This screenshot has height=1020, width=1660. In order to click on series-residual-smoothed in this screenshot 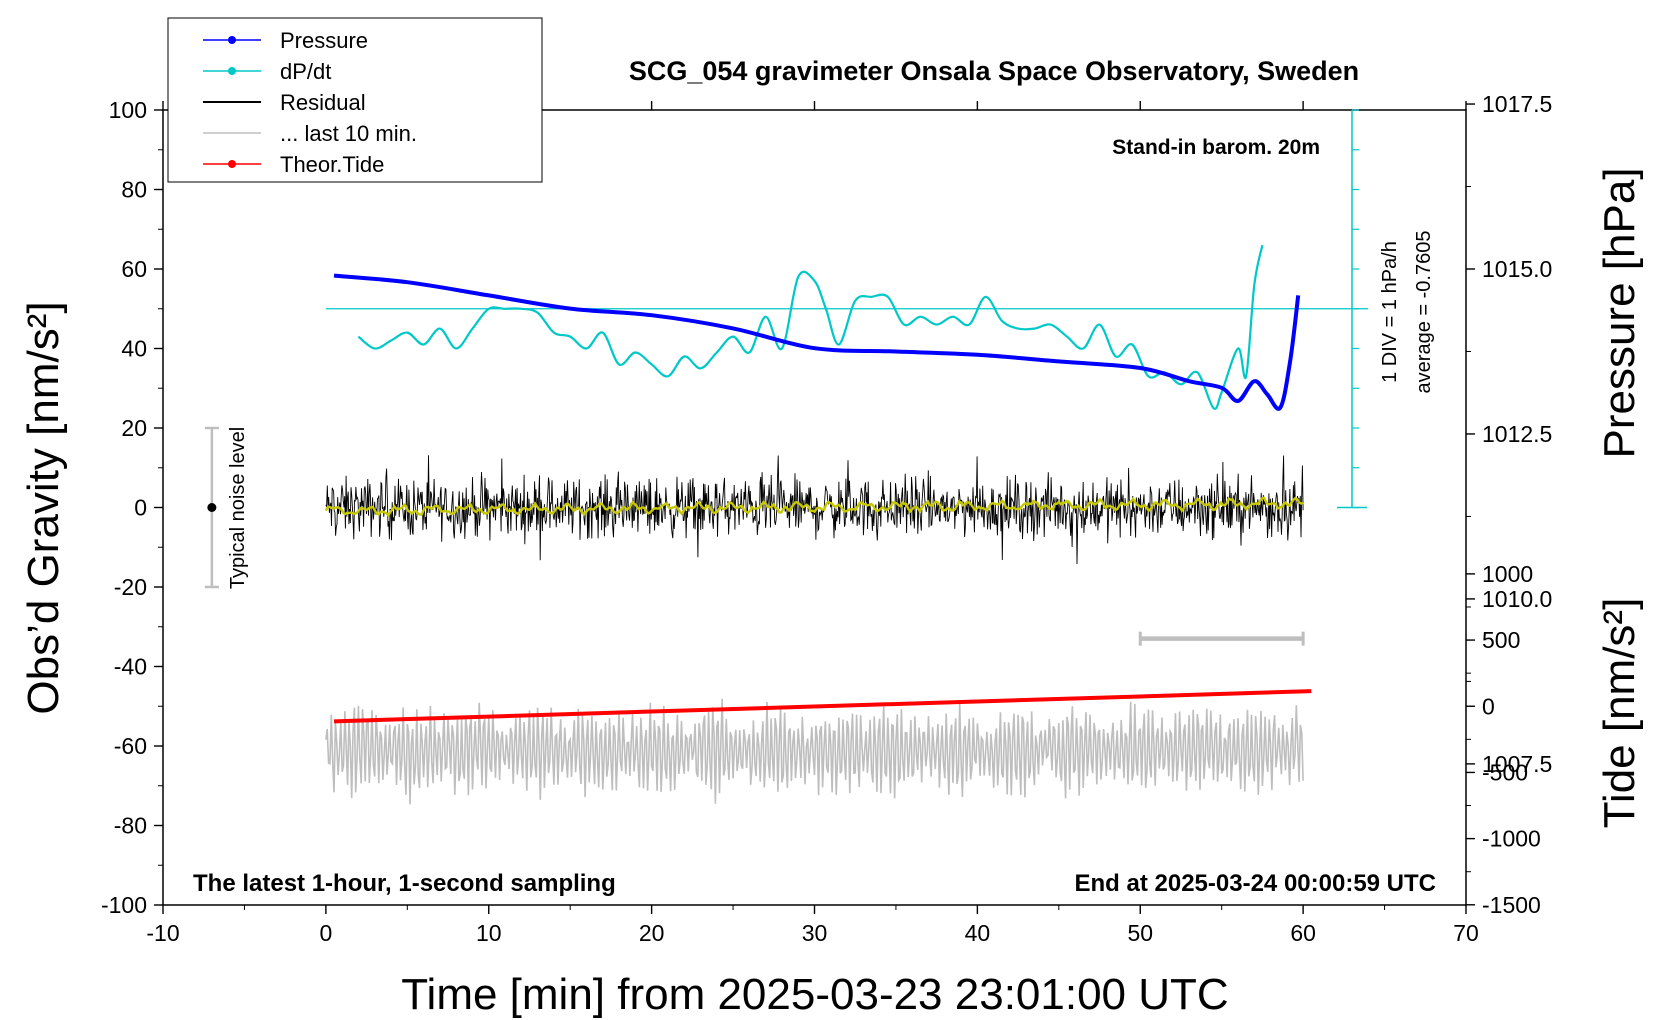, I will do `click(814, 507)`.